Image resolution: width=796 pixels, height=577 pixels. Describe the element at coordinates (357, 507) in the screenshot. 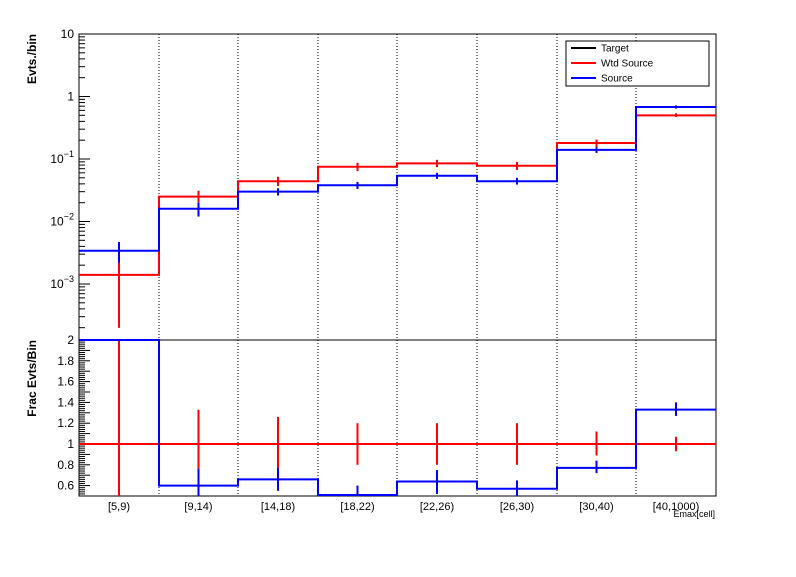

I see `x-category-label: [18,22)` at that location.